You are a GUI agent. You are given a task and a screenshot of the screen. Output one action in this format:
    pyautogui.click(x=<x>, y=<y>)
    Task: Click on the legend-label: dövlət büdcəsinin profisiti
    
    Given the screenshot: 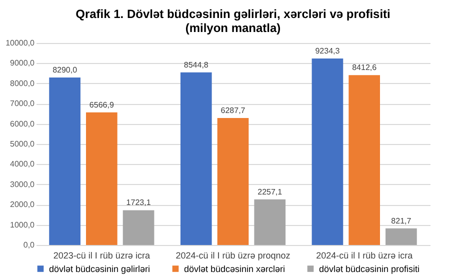 What is the action you would take?
    pyautogui.click(x=369, y=269)
    